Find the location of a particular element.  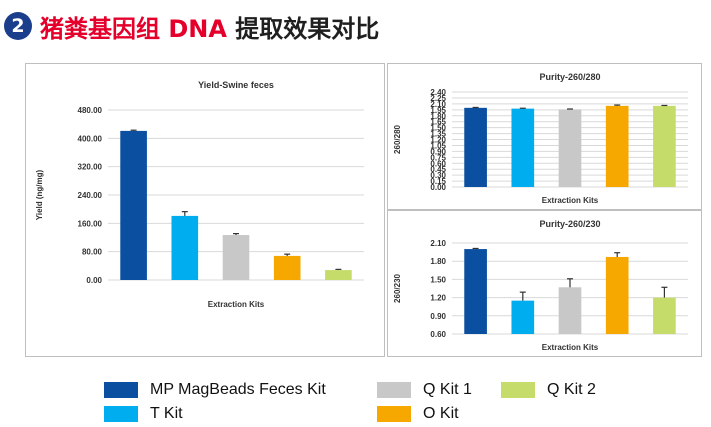

section-title-dark: 提取效果对比 is located at coordinates (307, 28).